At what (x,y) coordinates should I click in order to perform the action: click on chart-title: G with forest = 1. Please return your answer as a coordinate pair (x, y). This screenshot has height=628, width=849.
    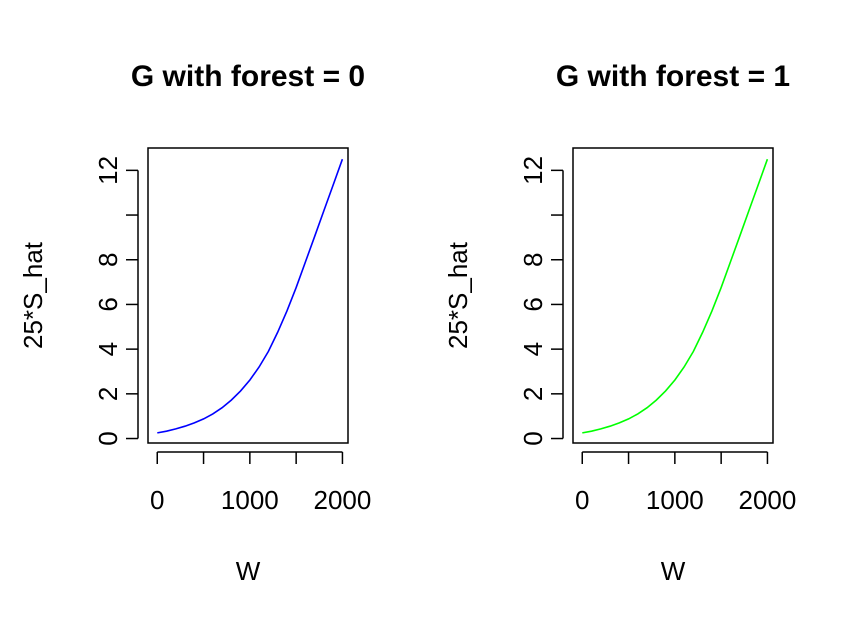
    Looking at the image, I should click on (673, 76).